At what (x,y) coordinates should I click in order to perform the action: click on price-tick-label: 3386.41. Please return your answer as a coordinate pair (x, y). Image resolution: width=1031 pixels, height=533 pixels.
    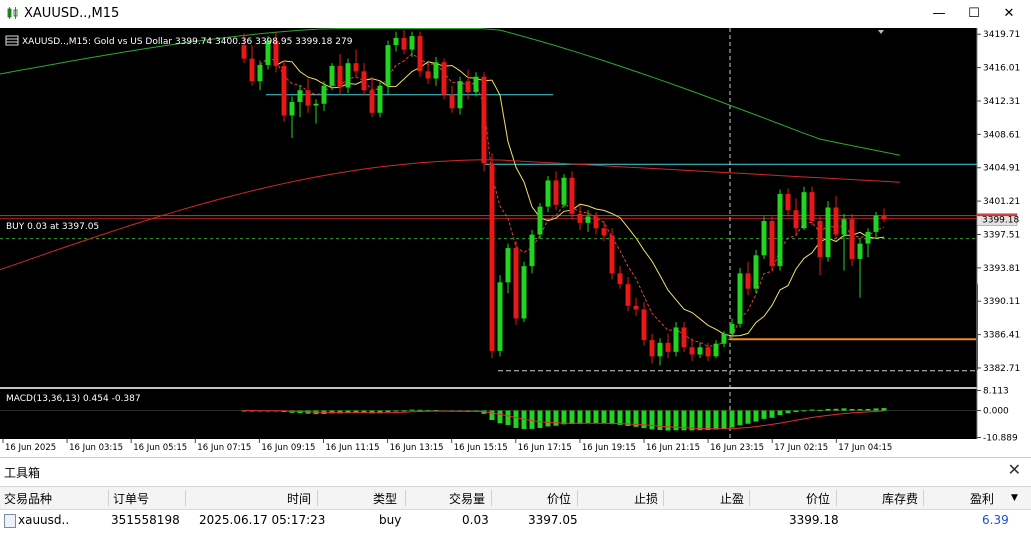
    Looking at the image, I should click on (1001, 336).